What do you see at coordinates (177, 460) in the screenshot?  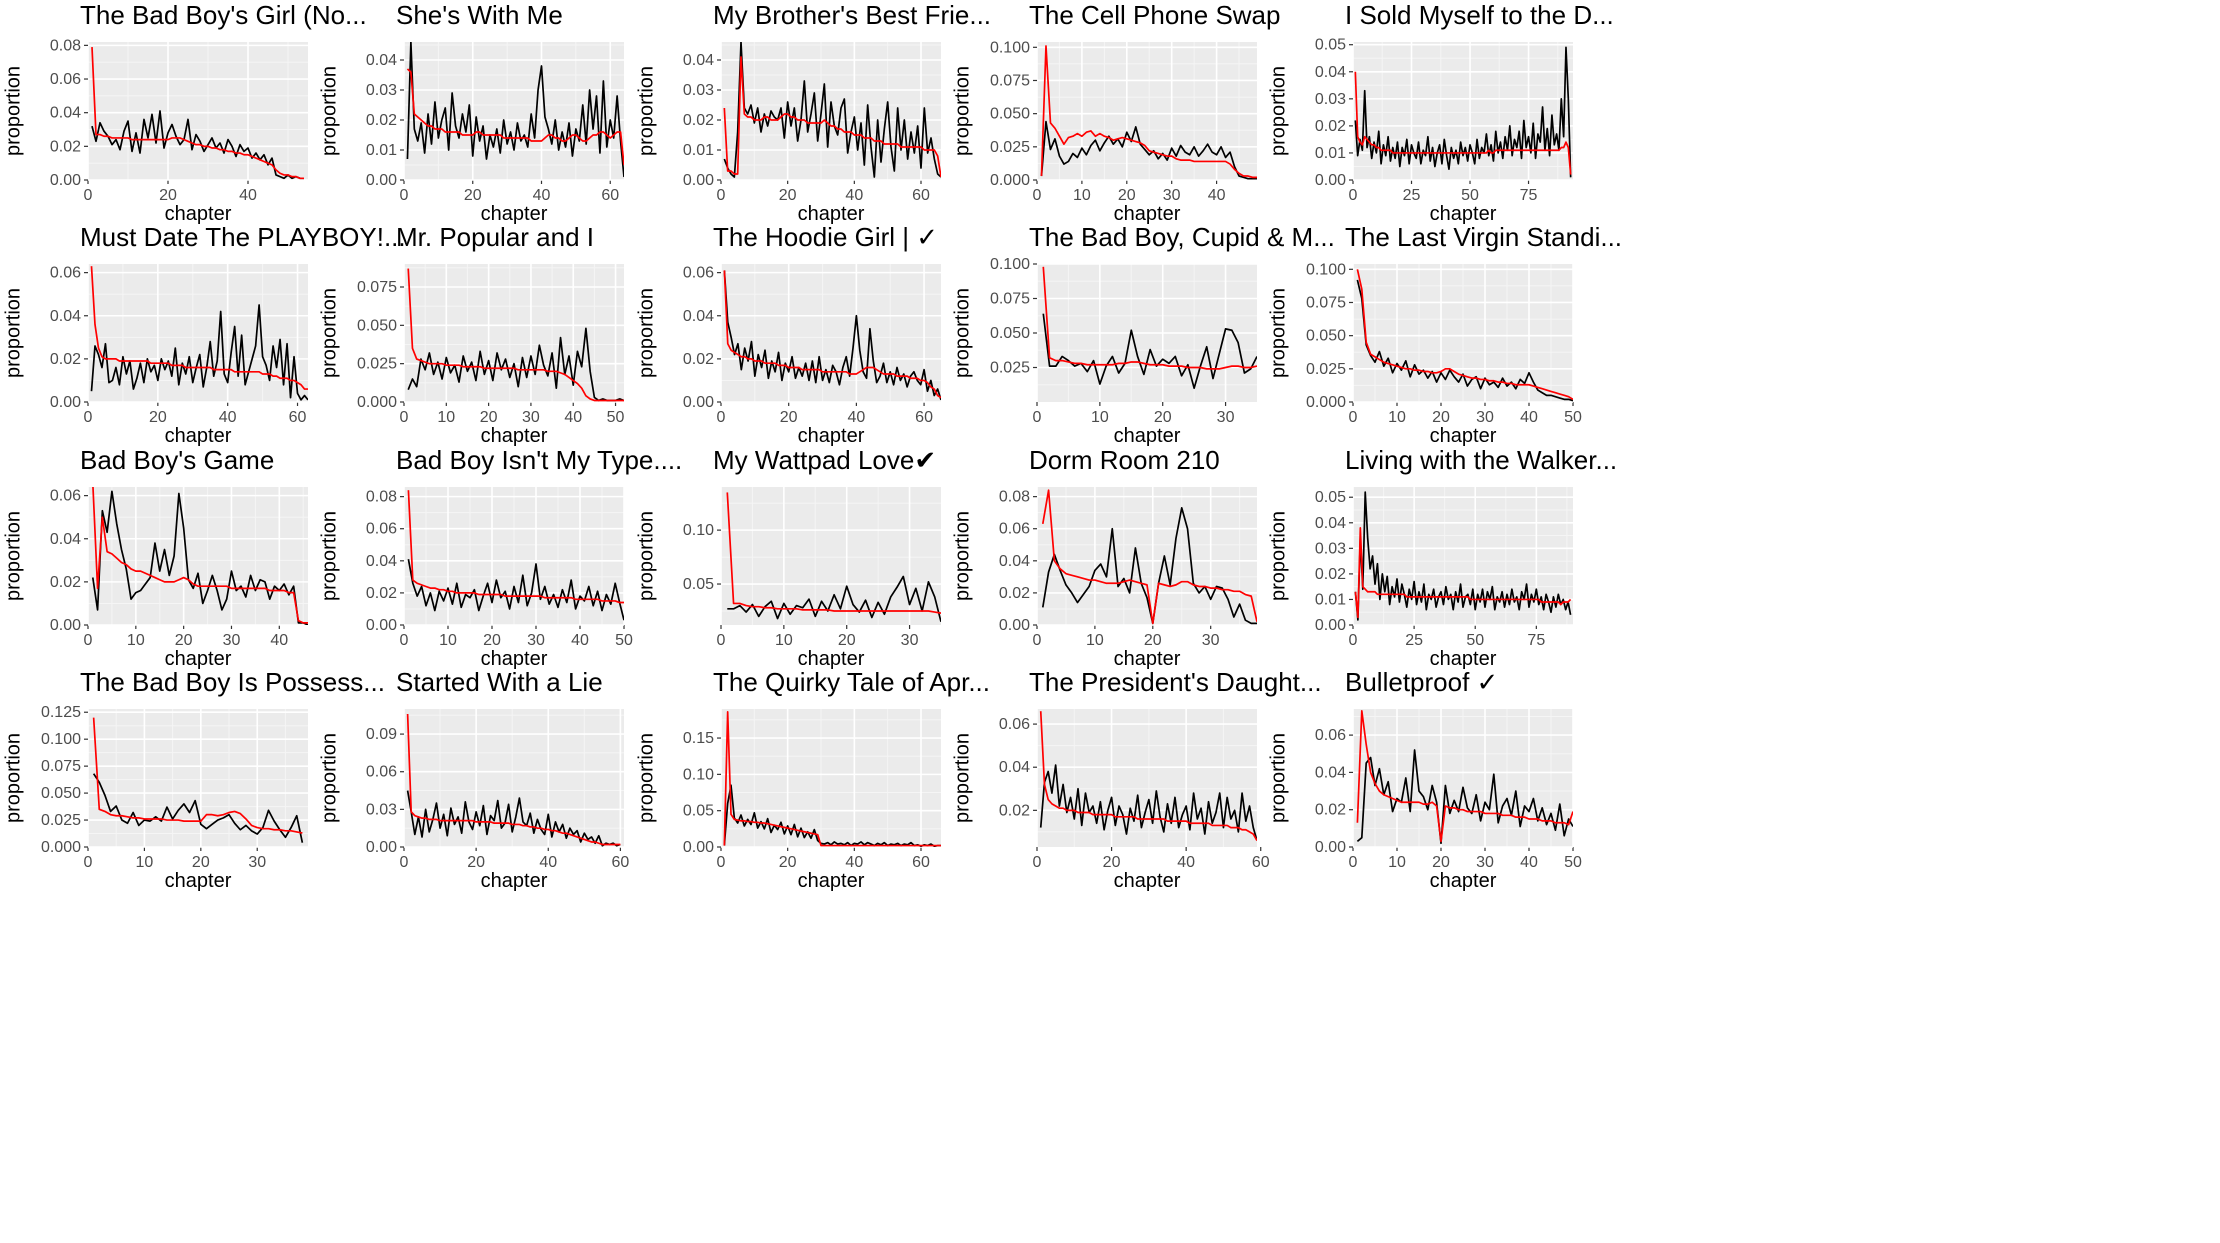 I see `chart-title: Bad Boy's Game` at bounding box center [177, 460].